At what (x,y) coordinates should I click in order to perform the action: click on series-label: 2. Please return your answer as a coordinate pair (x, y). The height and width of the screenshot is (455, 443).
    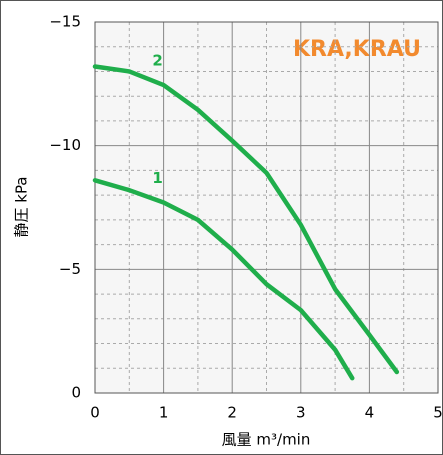
    Looking at the image, I should click on (157, 61).